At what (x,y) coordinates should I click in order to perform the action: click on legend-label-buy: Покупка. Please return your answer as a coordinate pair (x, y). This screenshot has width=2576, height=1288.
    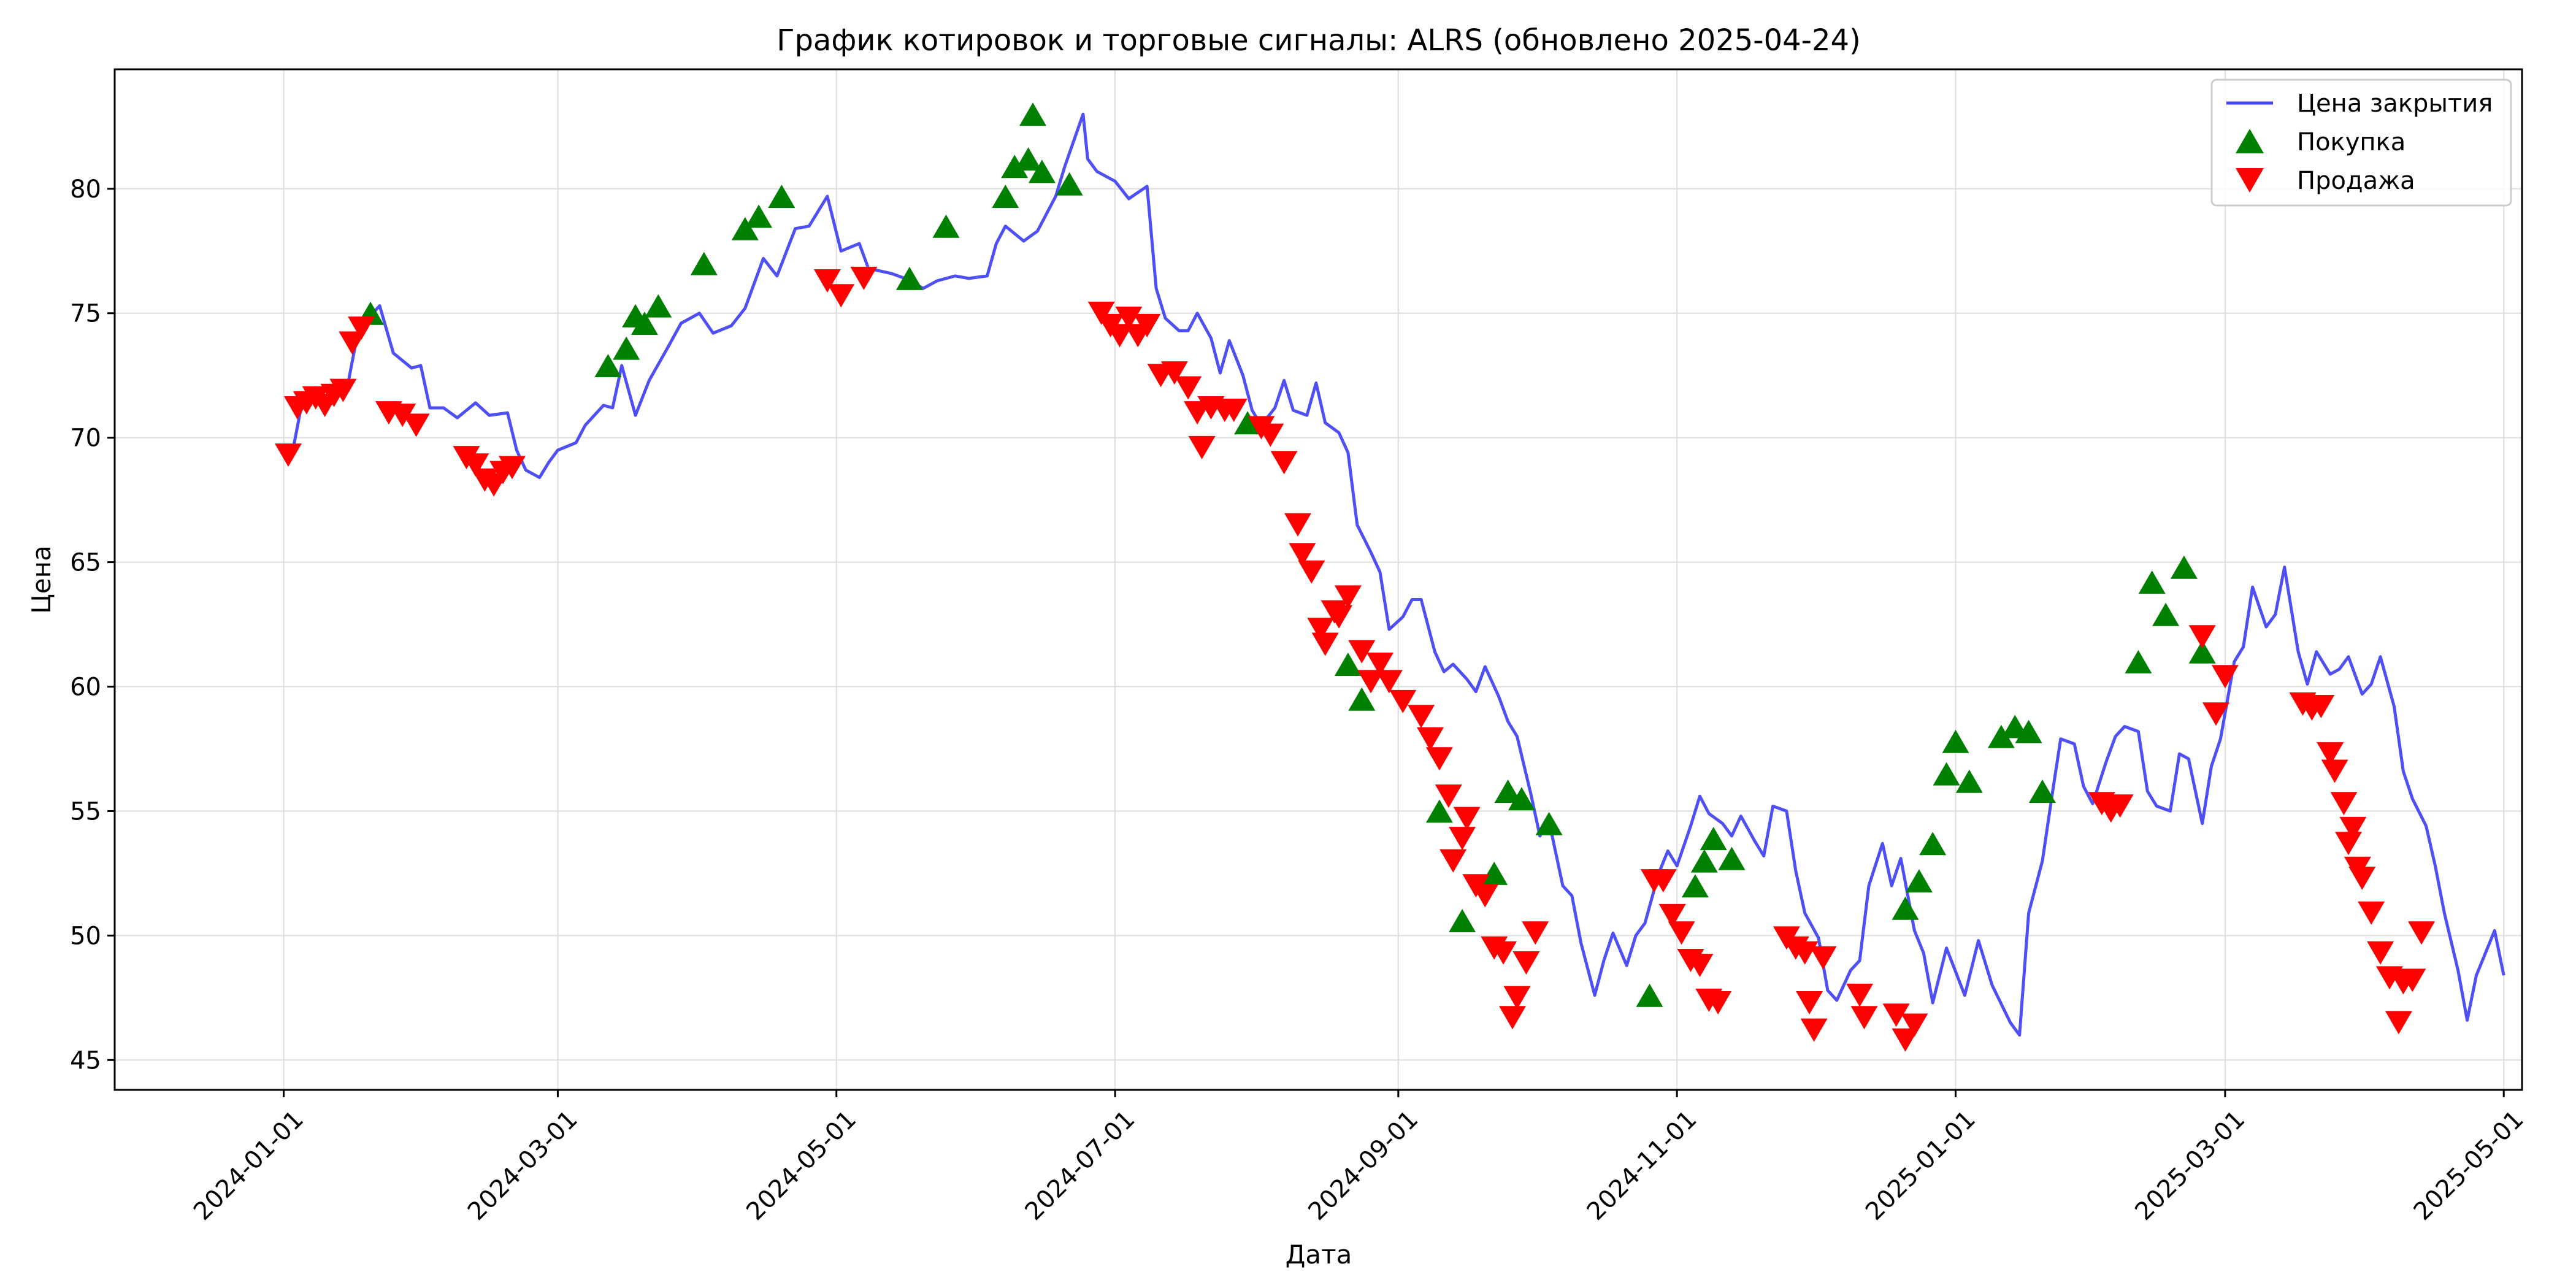
    Looking at the image, I should click on (2351, 142).